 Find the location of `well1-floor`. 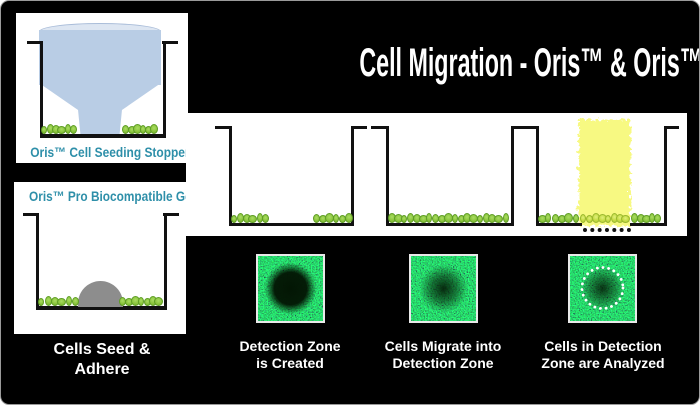

well1-floor is located at coordinates (291, 224).